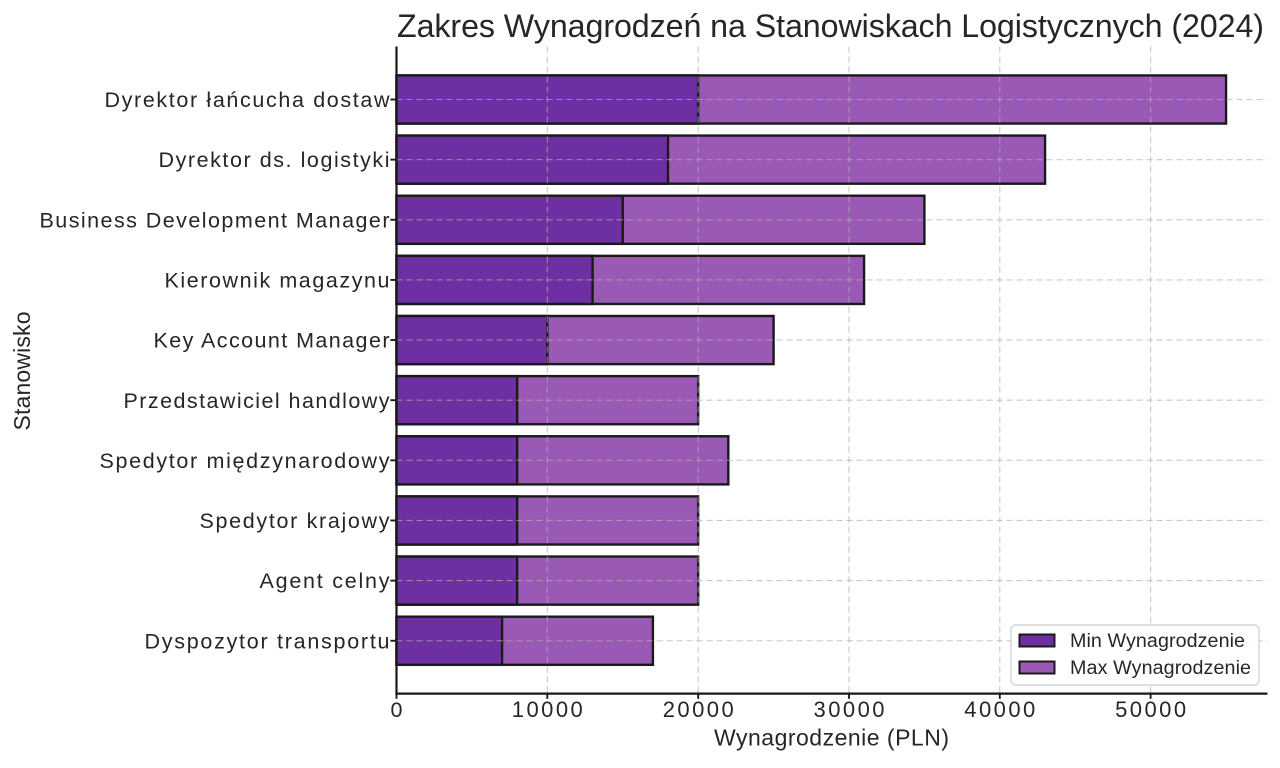  I want to click on svg-text: 20000, so click(698, 709).